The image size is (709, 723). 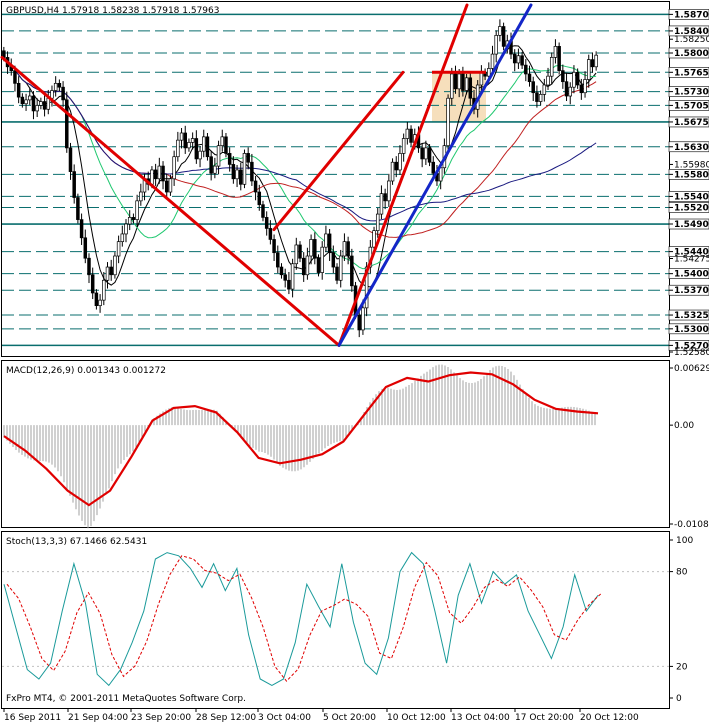 What do you see at coordinates (416, 718) in the screenshot?
I see `x-axis-label: 10 Oct 12:00` at bounding box center [416, 718].